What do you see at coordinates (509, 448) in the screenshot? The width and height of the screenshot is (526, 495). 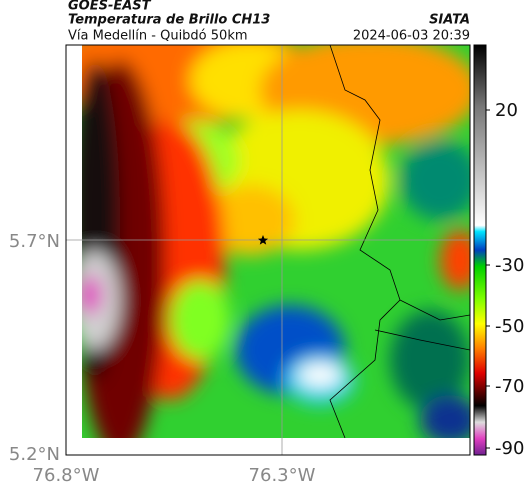 I see `colorbar-label: -90` at bounding box center [509, 448].